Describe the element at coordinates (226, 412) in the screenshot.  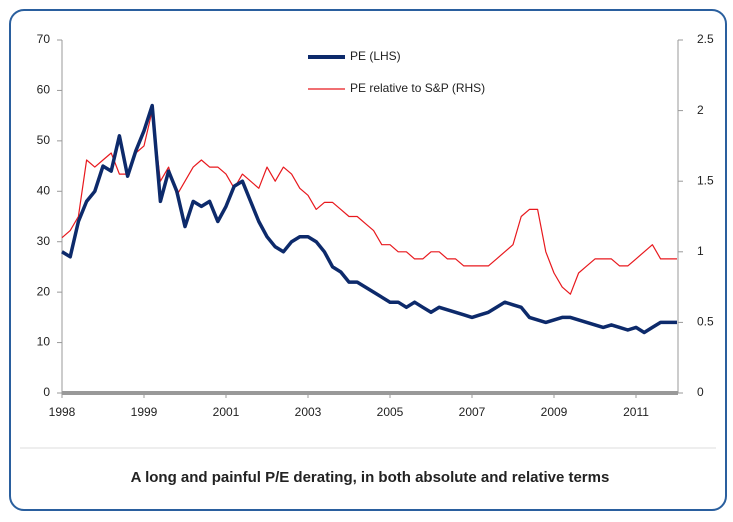
I see `x-tick-label: 2001` at that location.